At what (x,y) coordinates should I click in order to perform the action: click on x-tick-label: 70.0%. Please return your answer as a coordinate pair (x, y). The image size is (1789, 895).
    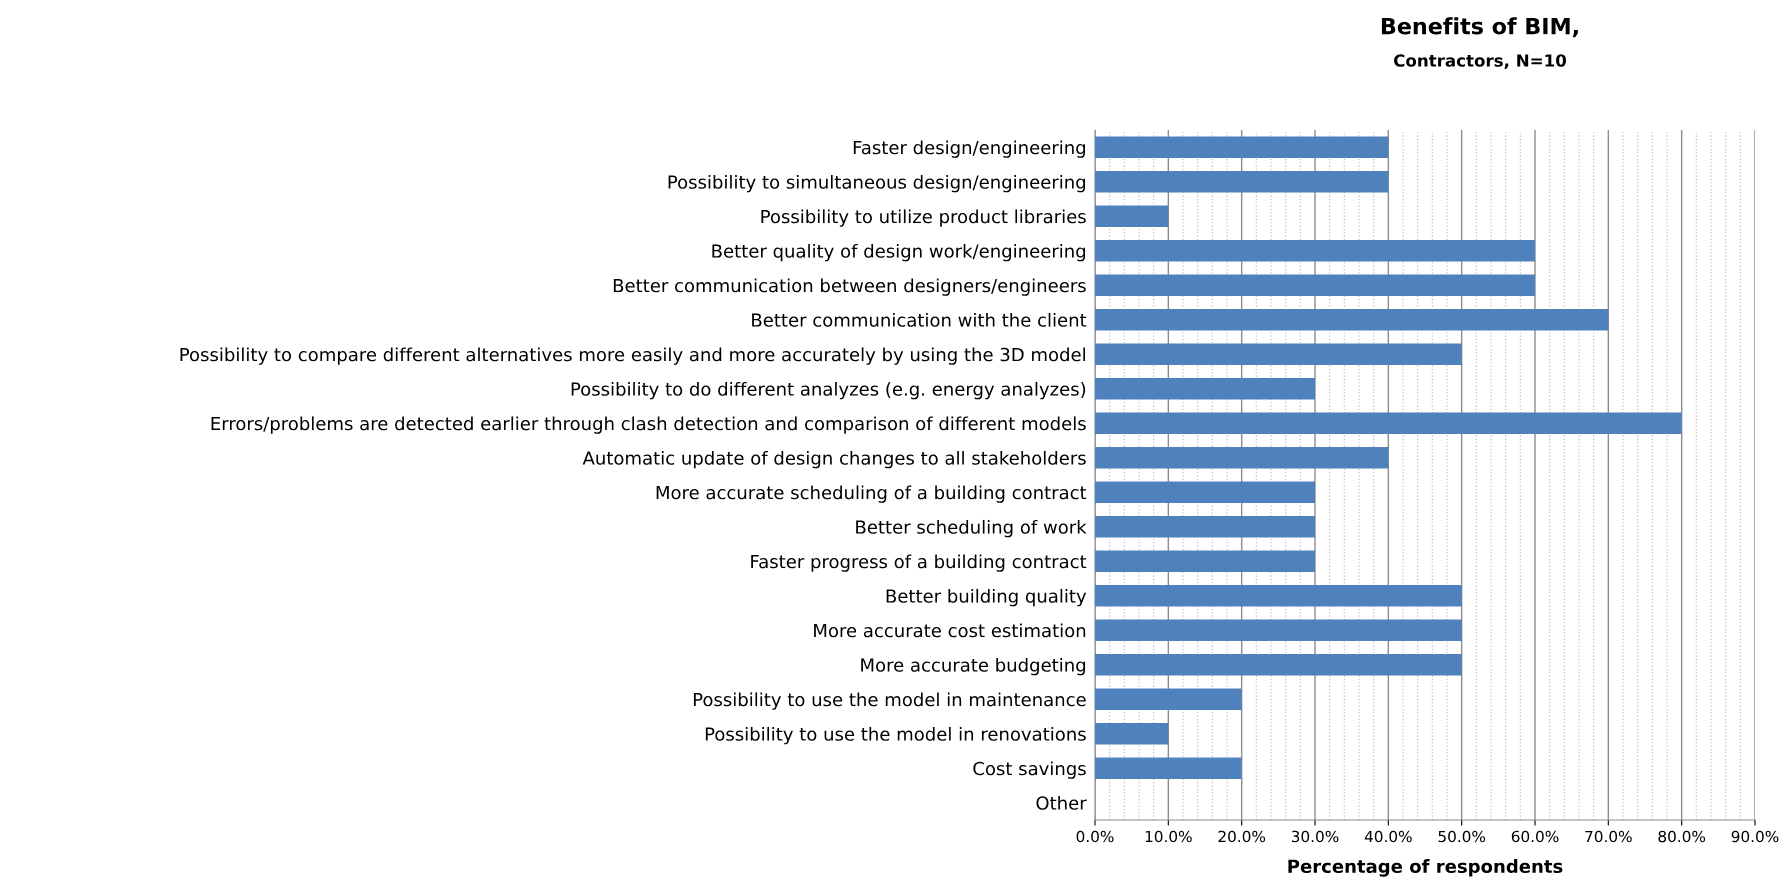
    Looking at the image, I should click on (1608, 836).